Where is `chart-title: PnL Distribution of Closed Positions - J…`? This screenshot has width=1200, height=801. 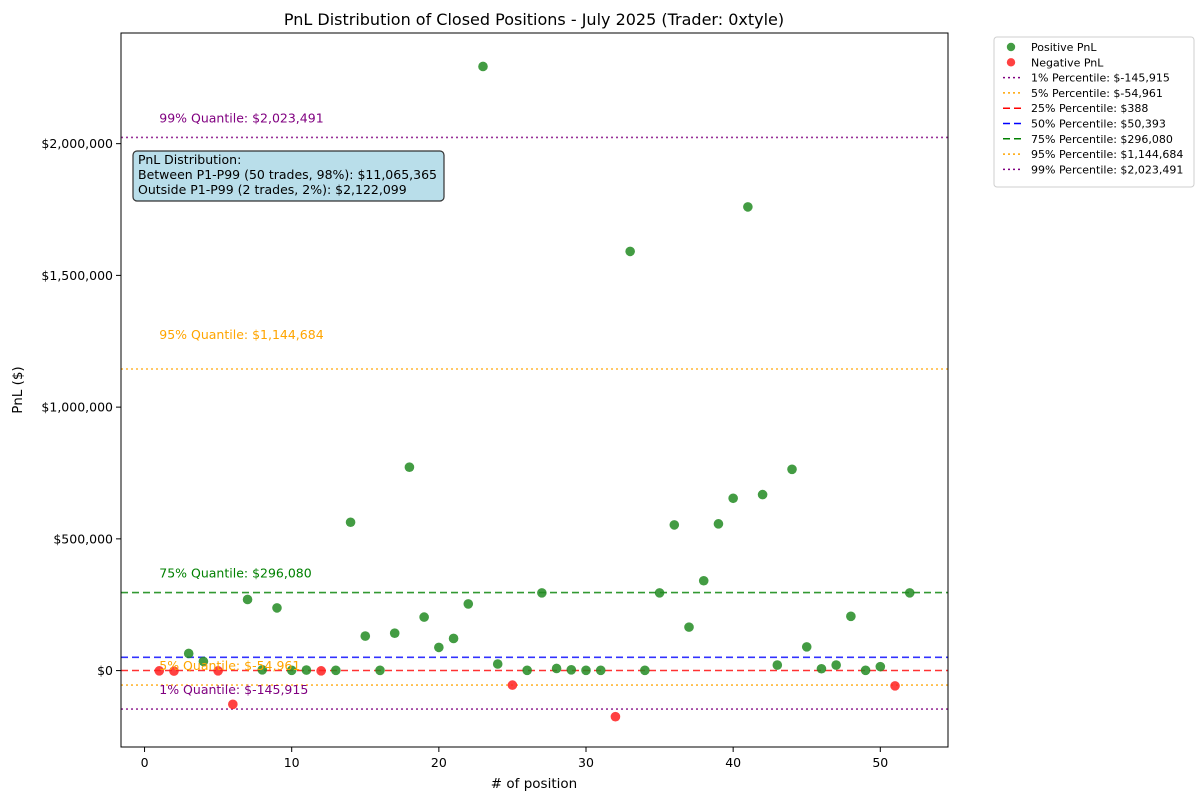 chart-title: PnL Distribution of Closed Positions - J… is located at coordinates (534, 19).